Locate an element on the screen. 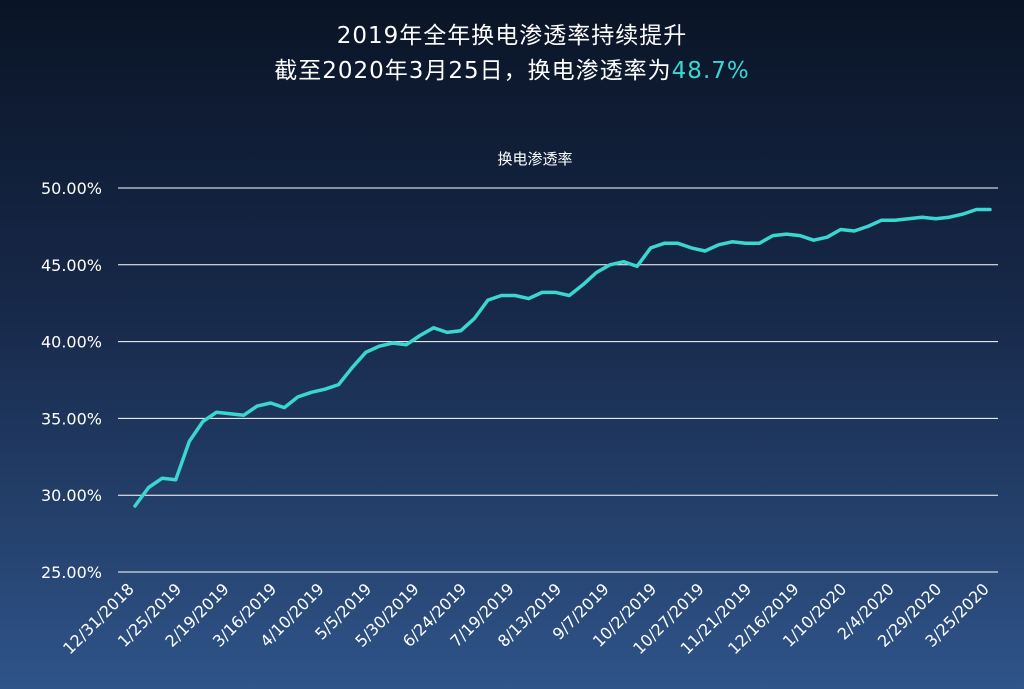 This screenshot has width=1024, height=689. y-tick-label: 30.00% is located at coordinates (71, 495).